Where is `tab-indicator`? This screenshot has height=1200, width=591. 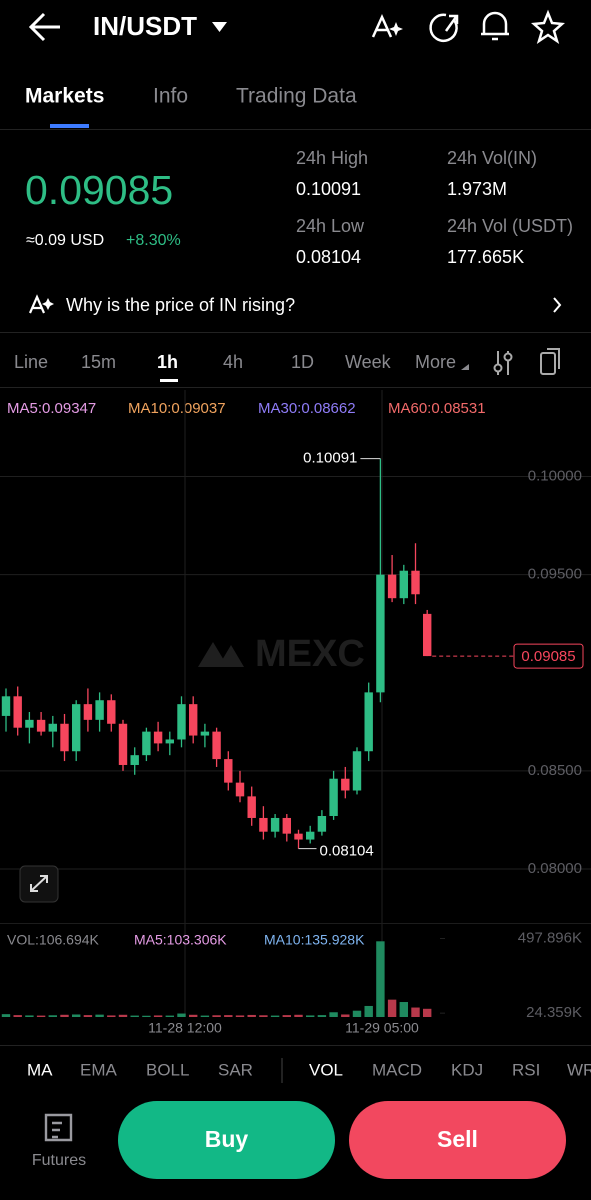 tab-indicator is located at coordinates (69, 126).